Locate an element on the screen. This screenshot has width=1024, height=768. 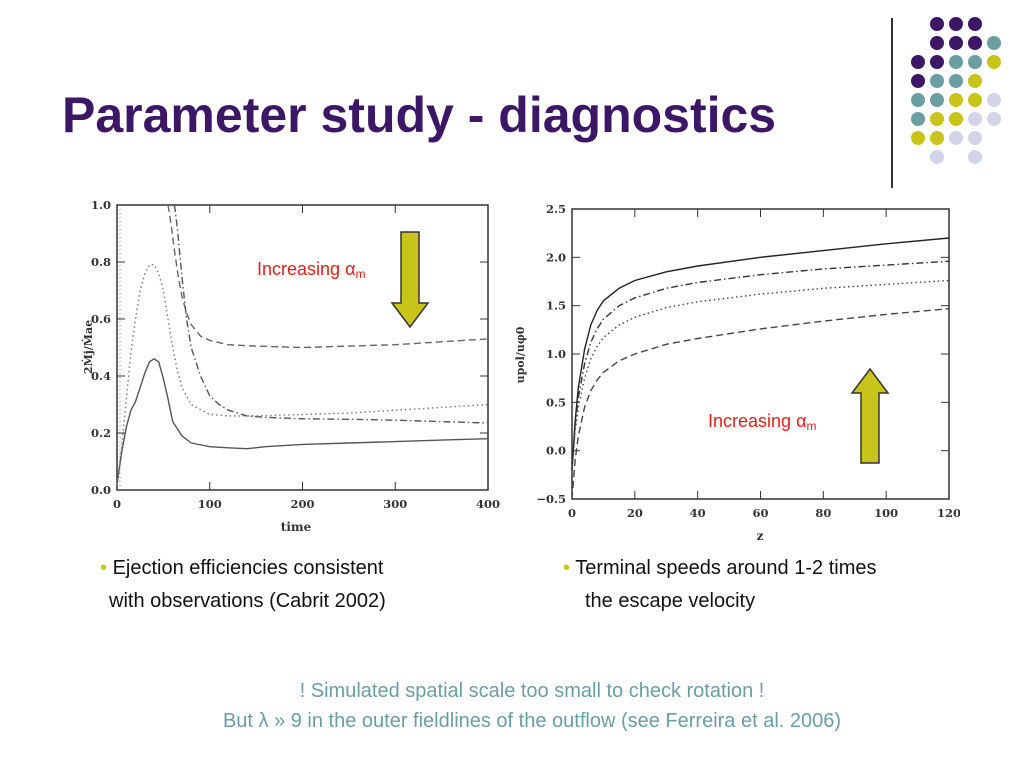
y-tick-label: 0.8 is located at coordinates (101, 262).